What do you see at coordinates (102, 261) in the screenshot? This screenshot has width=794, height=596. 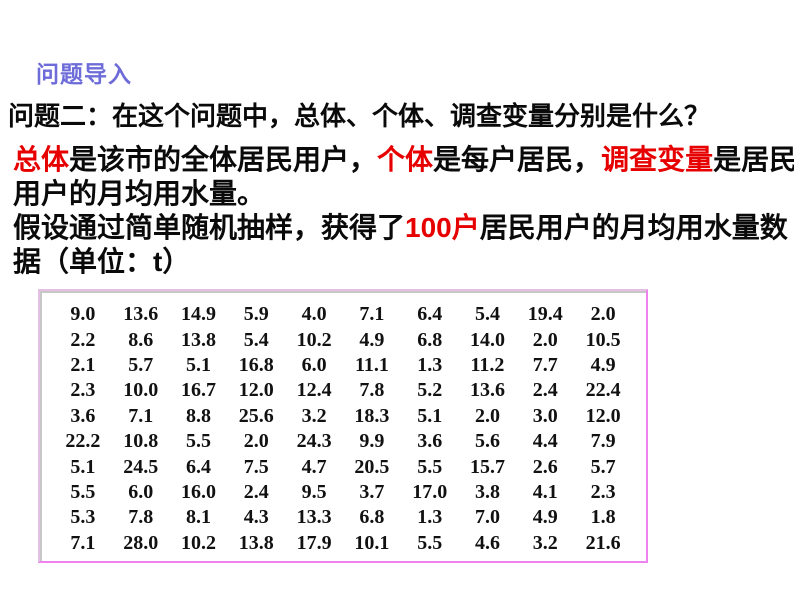 I see `text-segment: 据（单位：t）` at bounding box center [102, 261].